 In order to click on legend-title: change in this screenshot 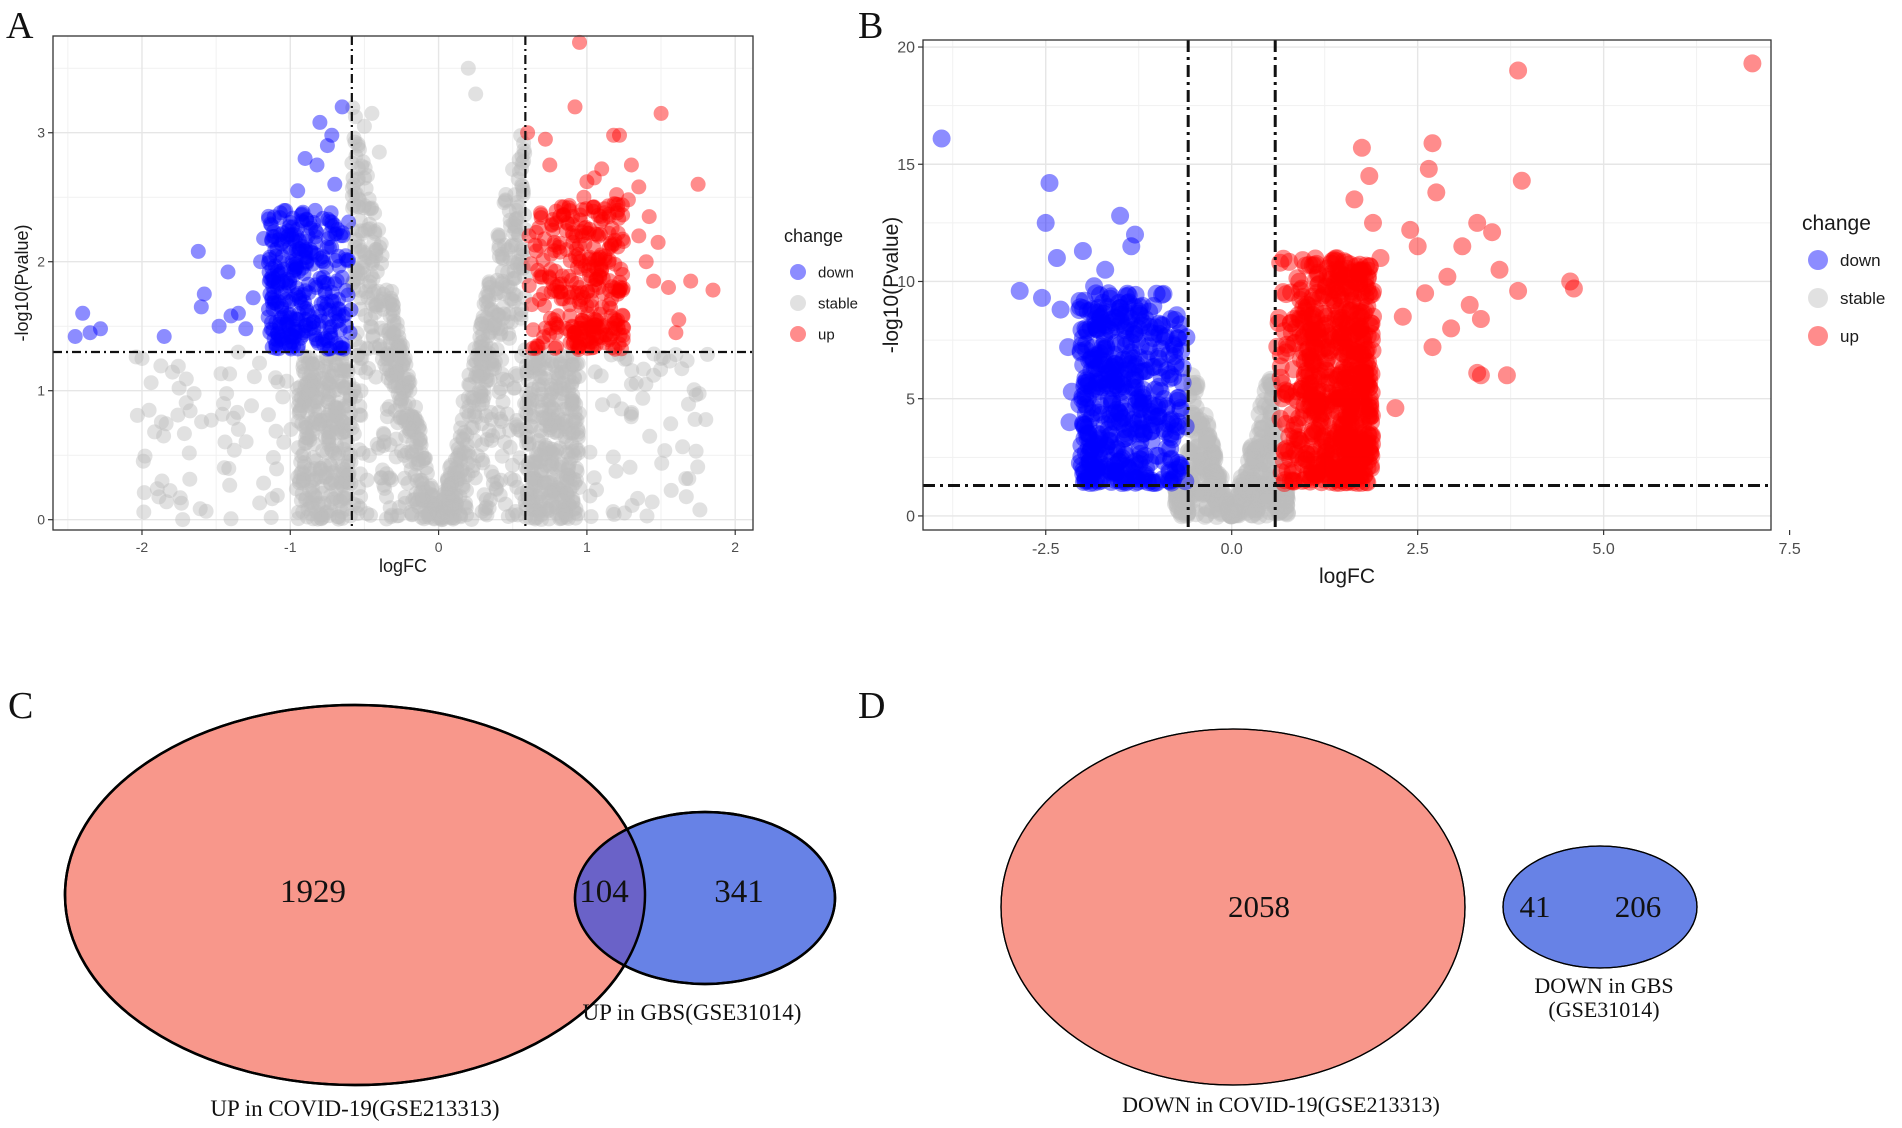, I will do `click(1836, 223)`.